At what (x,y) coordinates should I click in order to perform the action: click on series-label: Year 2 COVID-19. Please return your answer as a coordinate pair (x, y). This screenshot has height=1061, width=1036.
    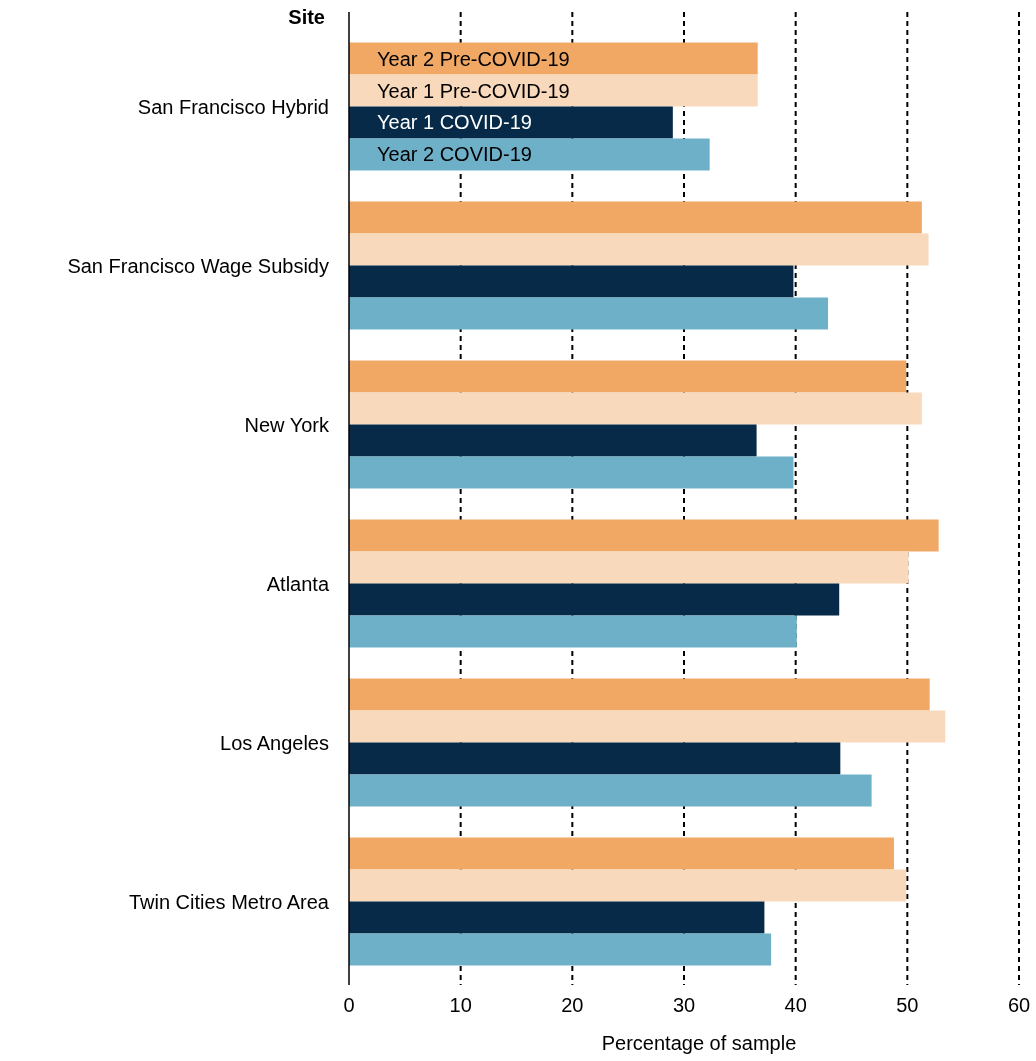
    Looking at the image, I should click on (454, 154).